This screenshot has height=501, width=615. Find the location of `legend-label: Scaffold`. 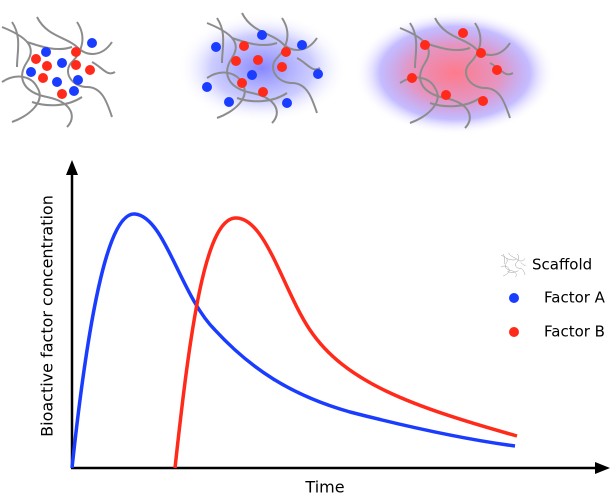

legend-label: Scaffold is located at coordinates (562, 265).